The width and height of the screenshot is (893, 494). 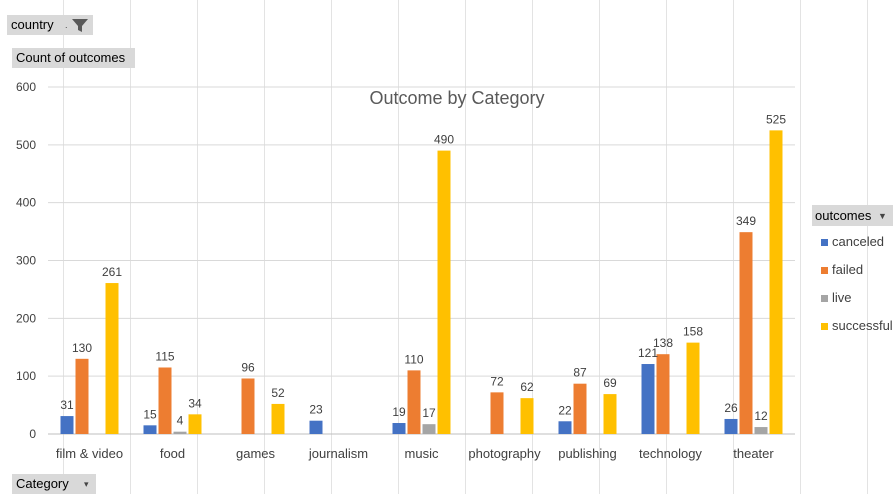 I want to click on data-label-successful: 62, so click(x=527, y=387).